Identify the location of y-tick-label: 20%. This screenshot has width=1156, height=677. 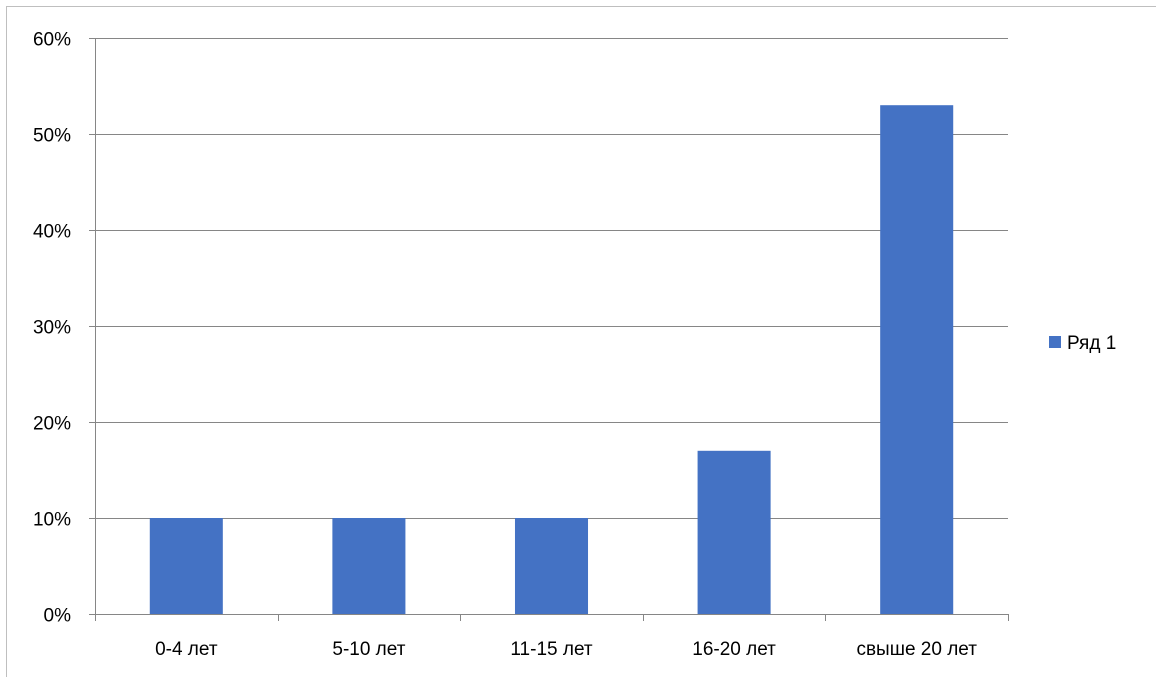
(52, 424).